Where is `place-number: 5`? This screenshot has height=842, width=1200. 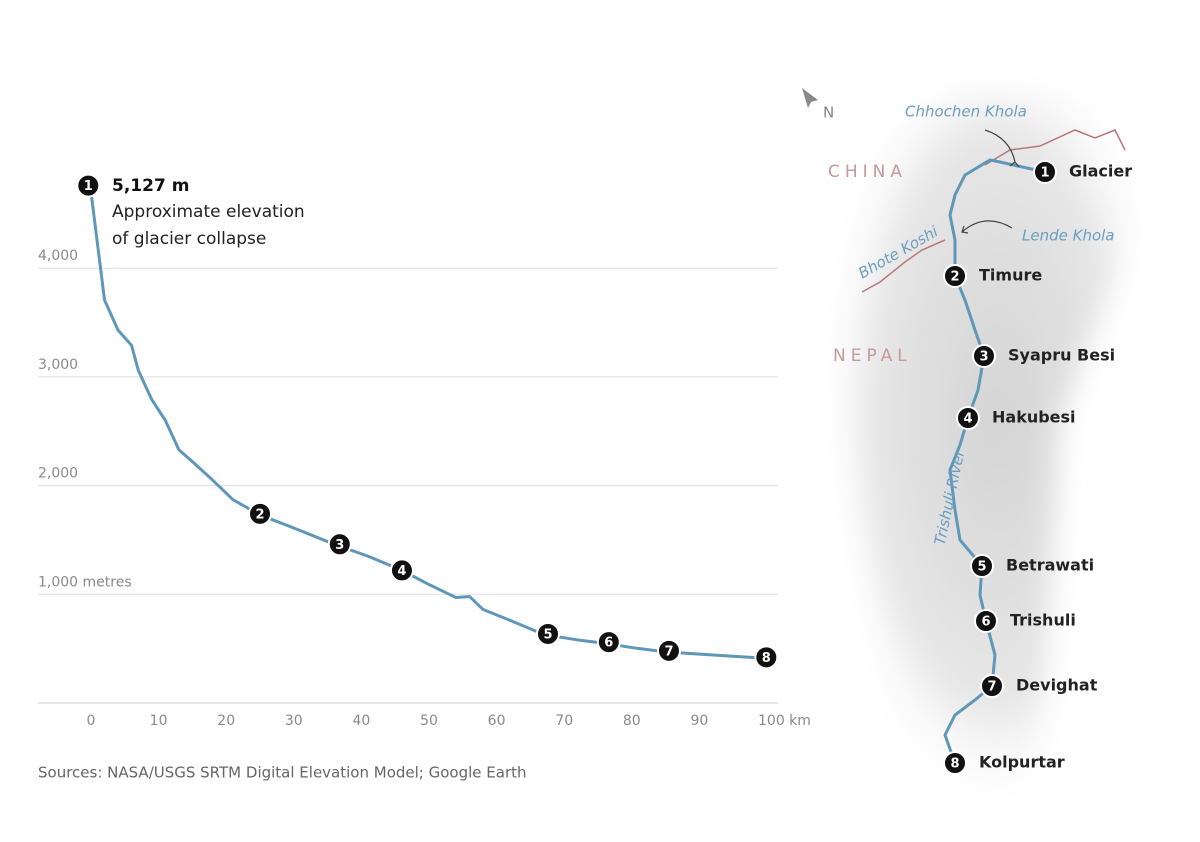
place-number: 5 is located at coordinates (981, 567).